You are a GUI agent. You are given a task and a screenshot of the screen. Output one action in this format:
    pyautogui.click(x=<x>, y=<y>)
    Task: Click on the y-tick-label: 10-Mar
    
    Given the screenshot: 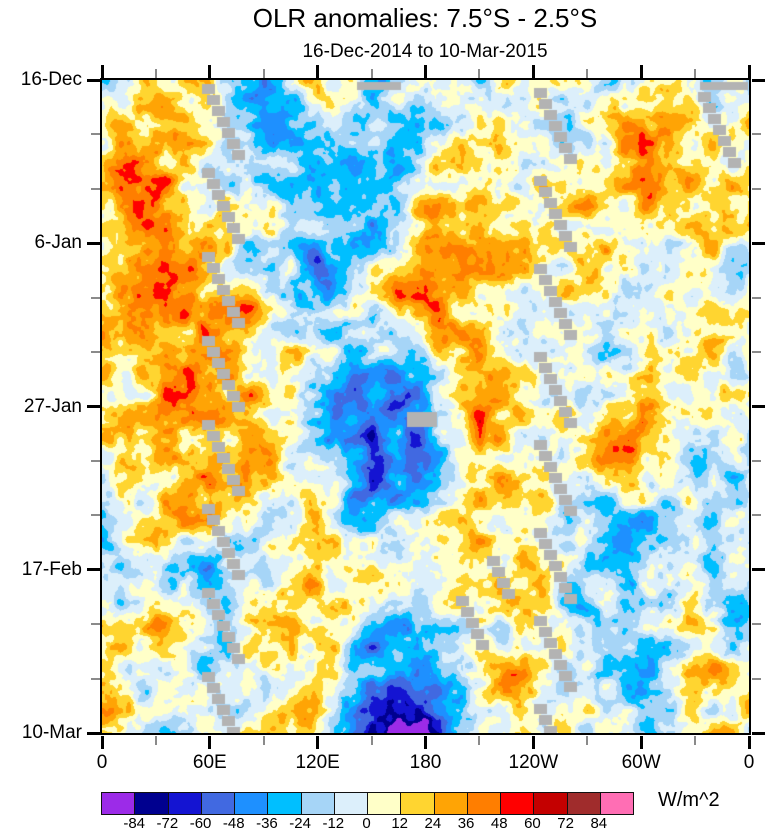 What is the action you would take?
    pyautogui.click(x=51, y=732)
    